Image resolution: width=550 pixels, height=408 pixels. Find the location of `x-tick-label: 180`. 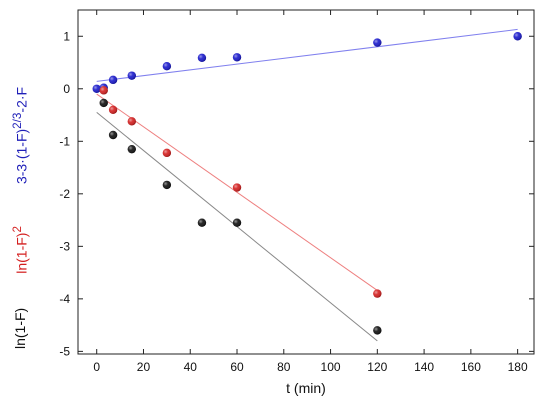

x-tick-label: 180 is located at coordinates (518, 367).